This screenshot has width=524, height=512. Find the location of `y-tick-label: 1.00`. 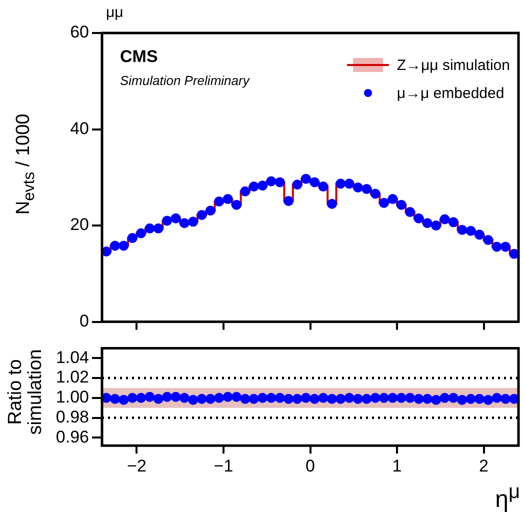

y-tick-label: 1.00 is located at coordinates (72, 397).